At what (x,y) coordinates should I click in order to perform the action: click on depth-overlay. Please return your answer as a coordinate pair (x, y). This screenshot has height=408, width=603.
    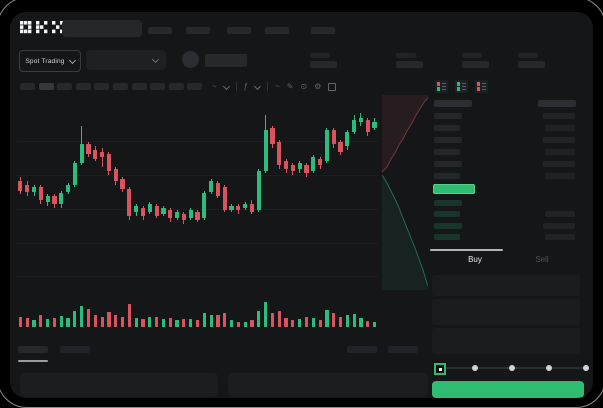
    Looking at the image, I should click on (405, 192).